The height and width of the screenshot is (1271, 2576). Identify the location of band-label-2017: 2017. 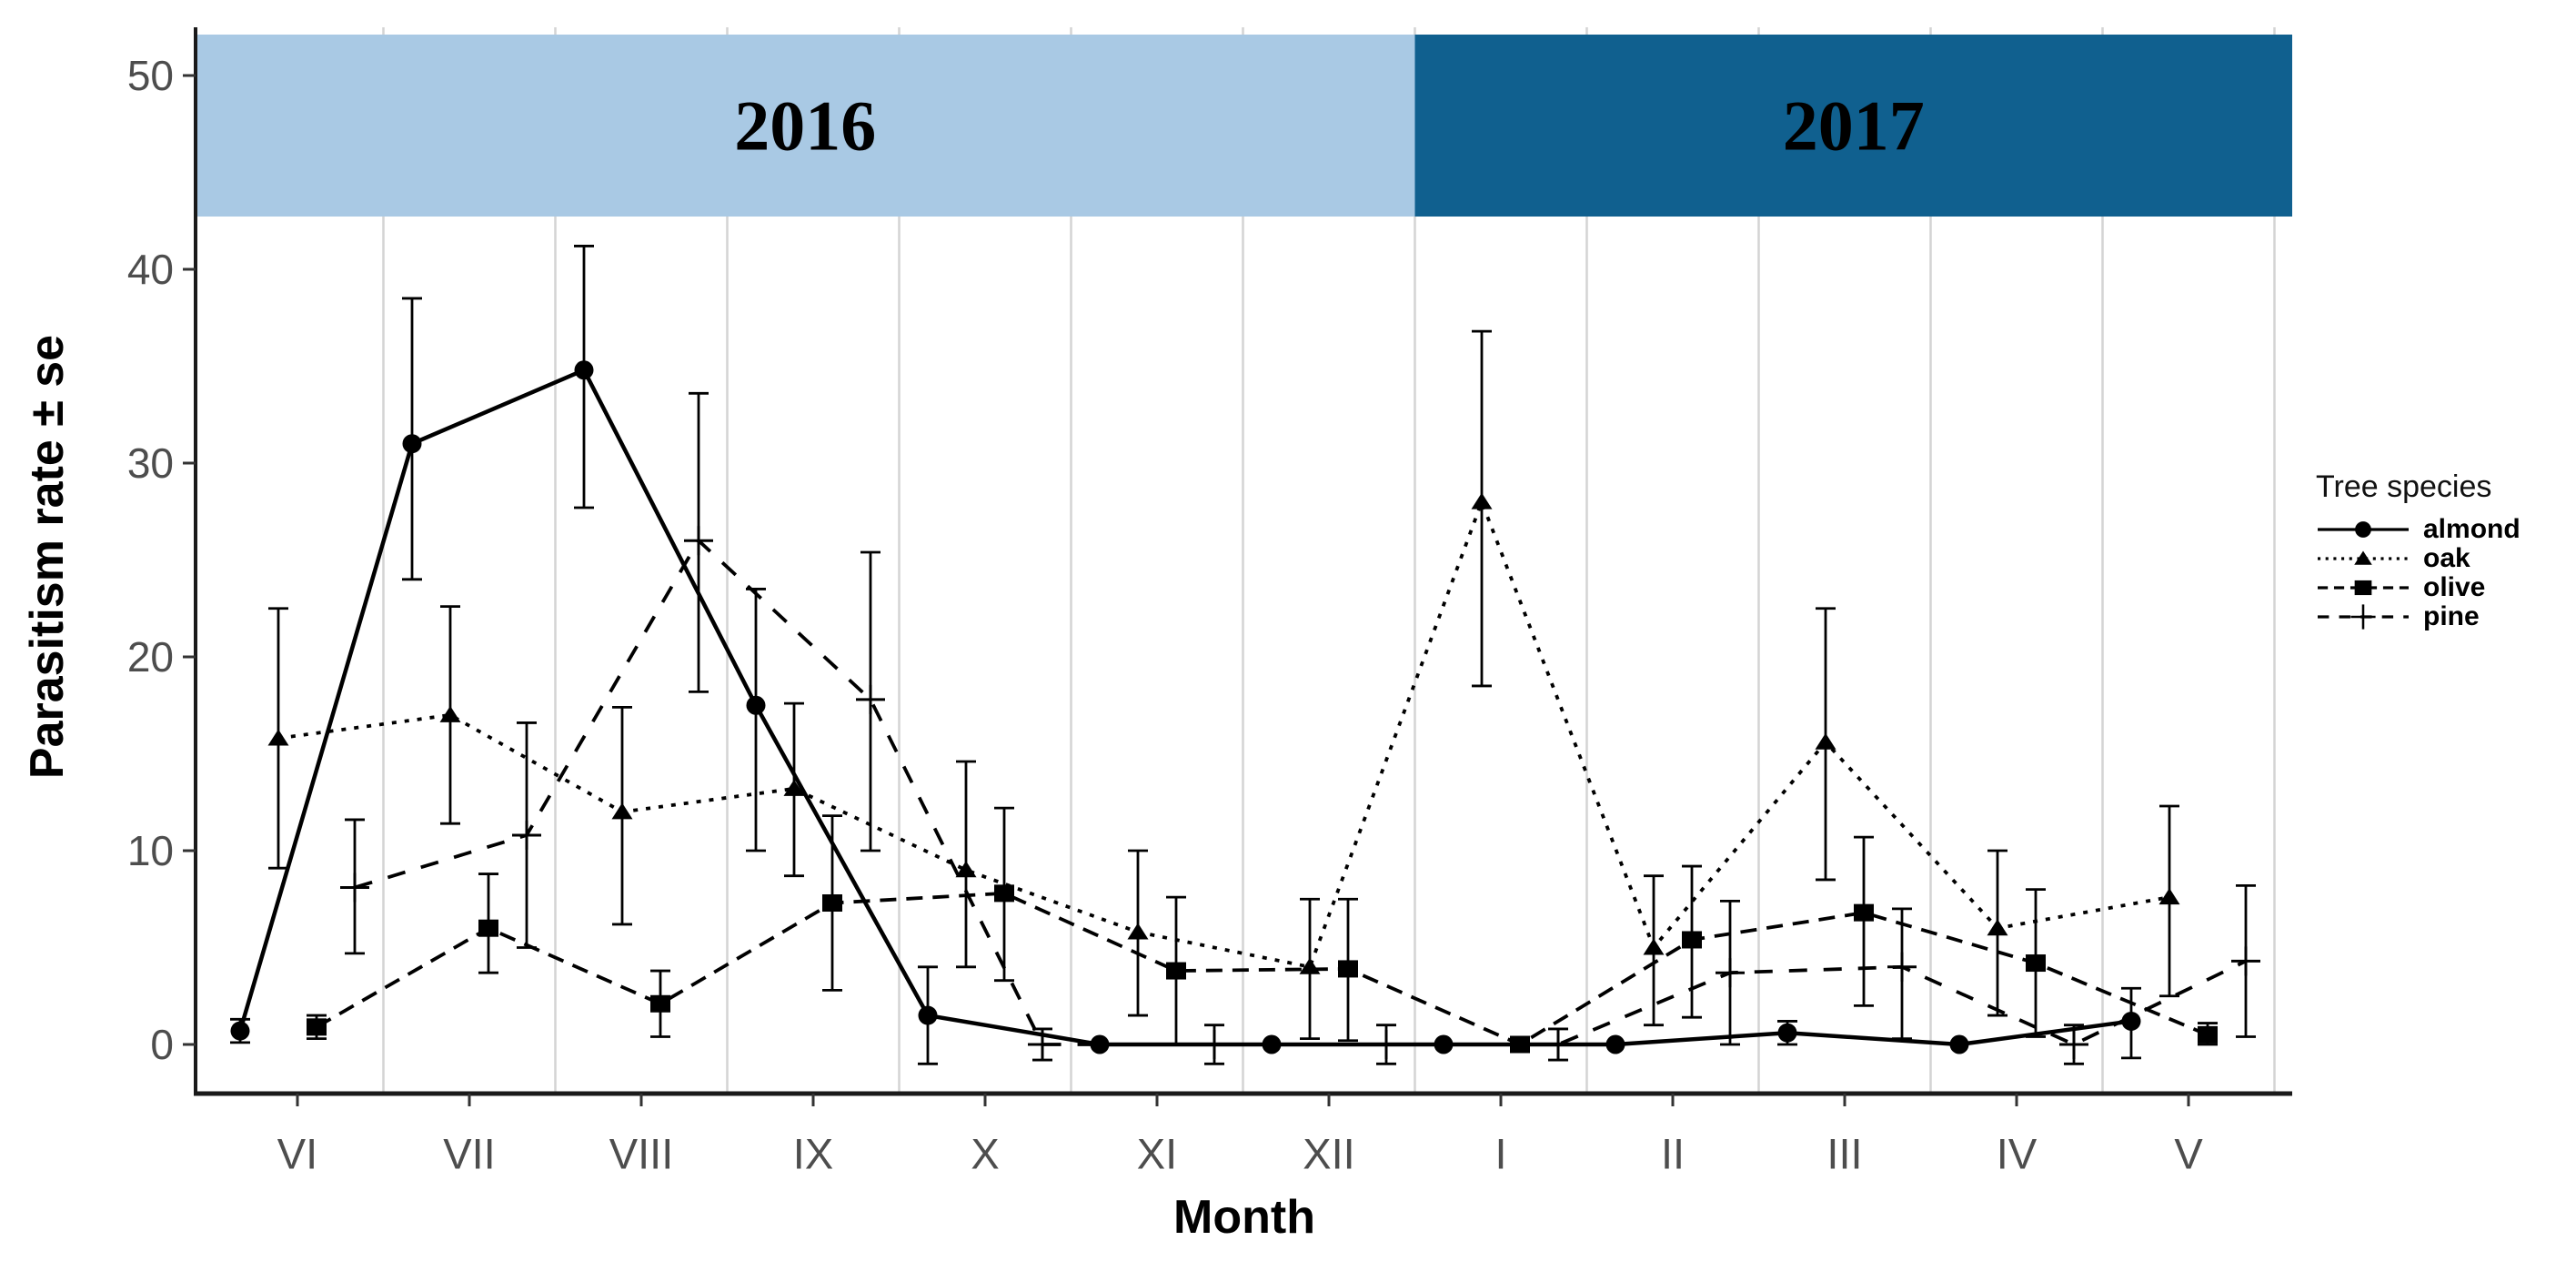
(1854, 126).